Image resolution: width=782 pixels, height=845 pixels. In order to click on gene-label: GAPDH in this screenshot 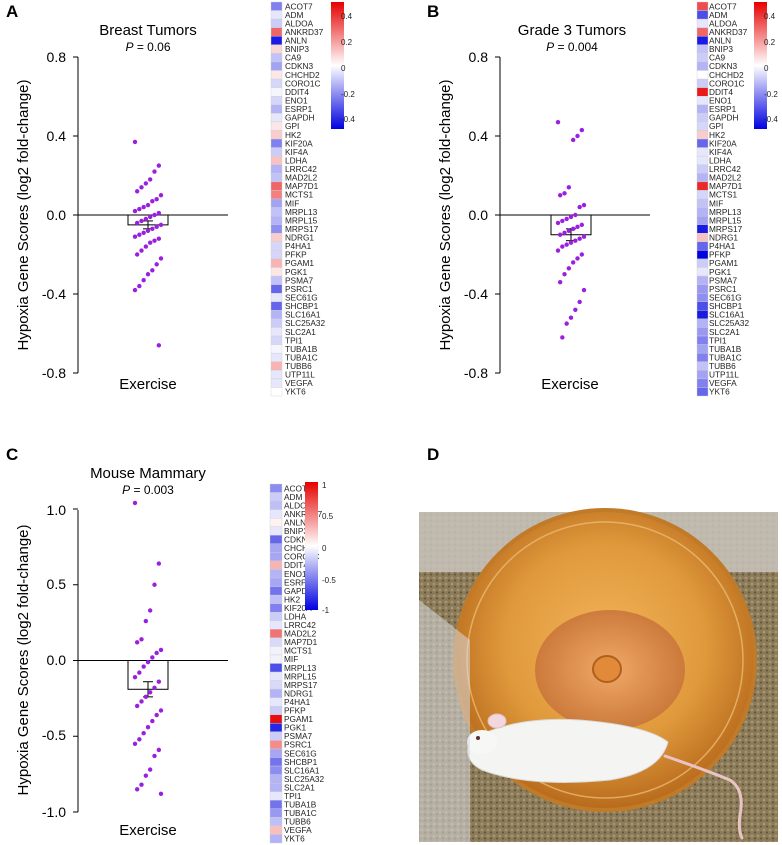, I will do `click(724, 118)`.